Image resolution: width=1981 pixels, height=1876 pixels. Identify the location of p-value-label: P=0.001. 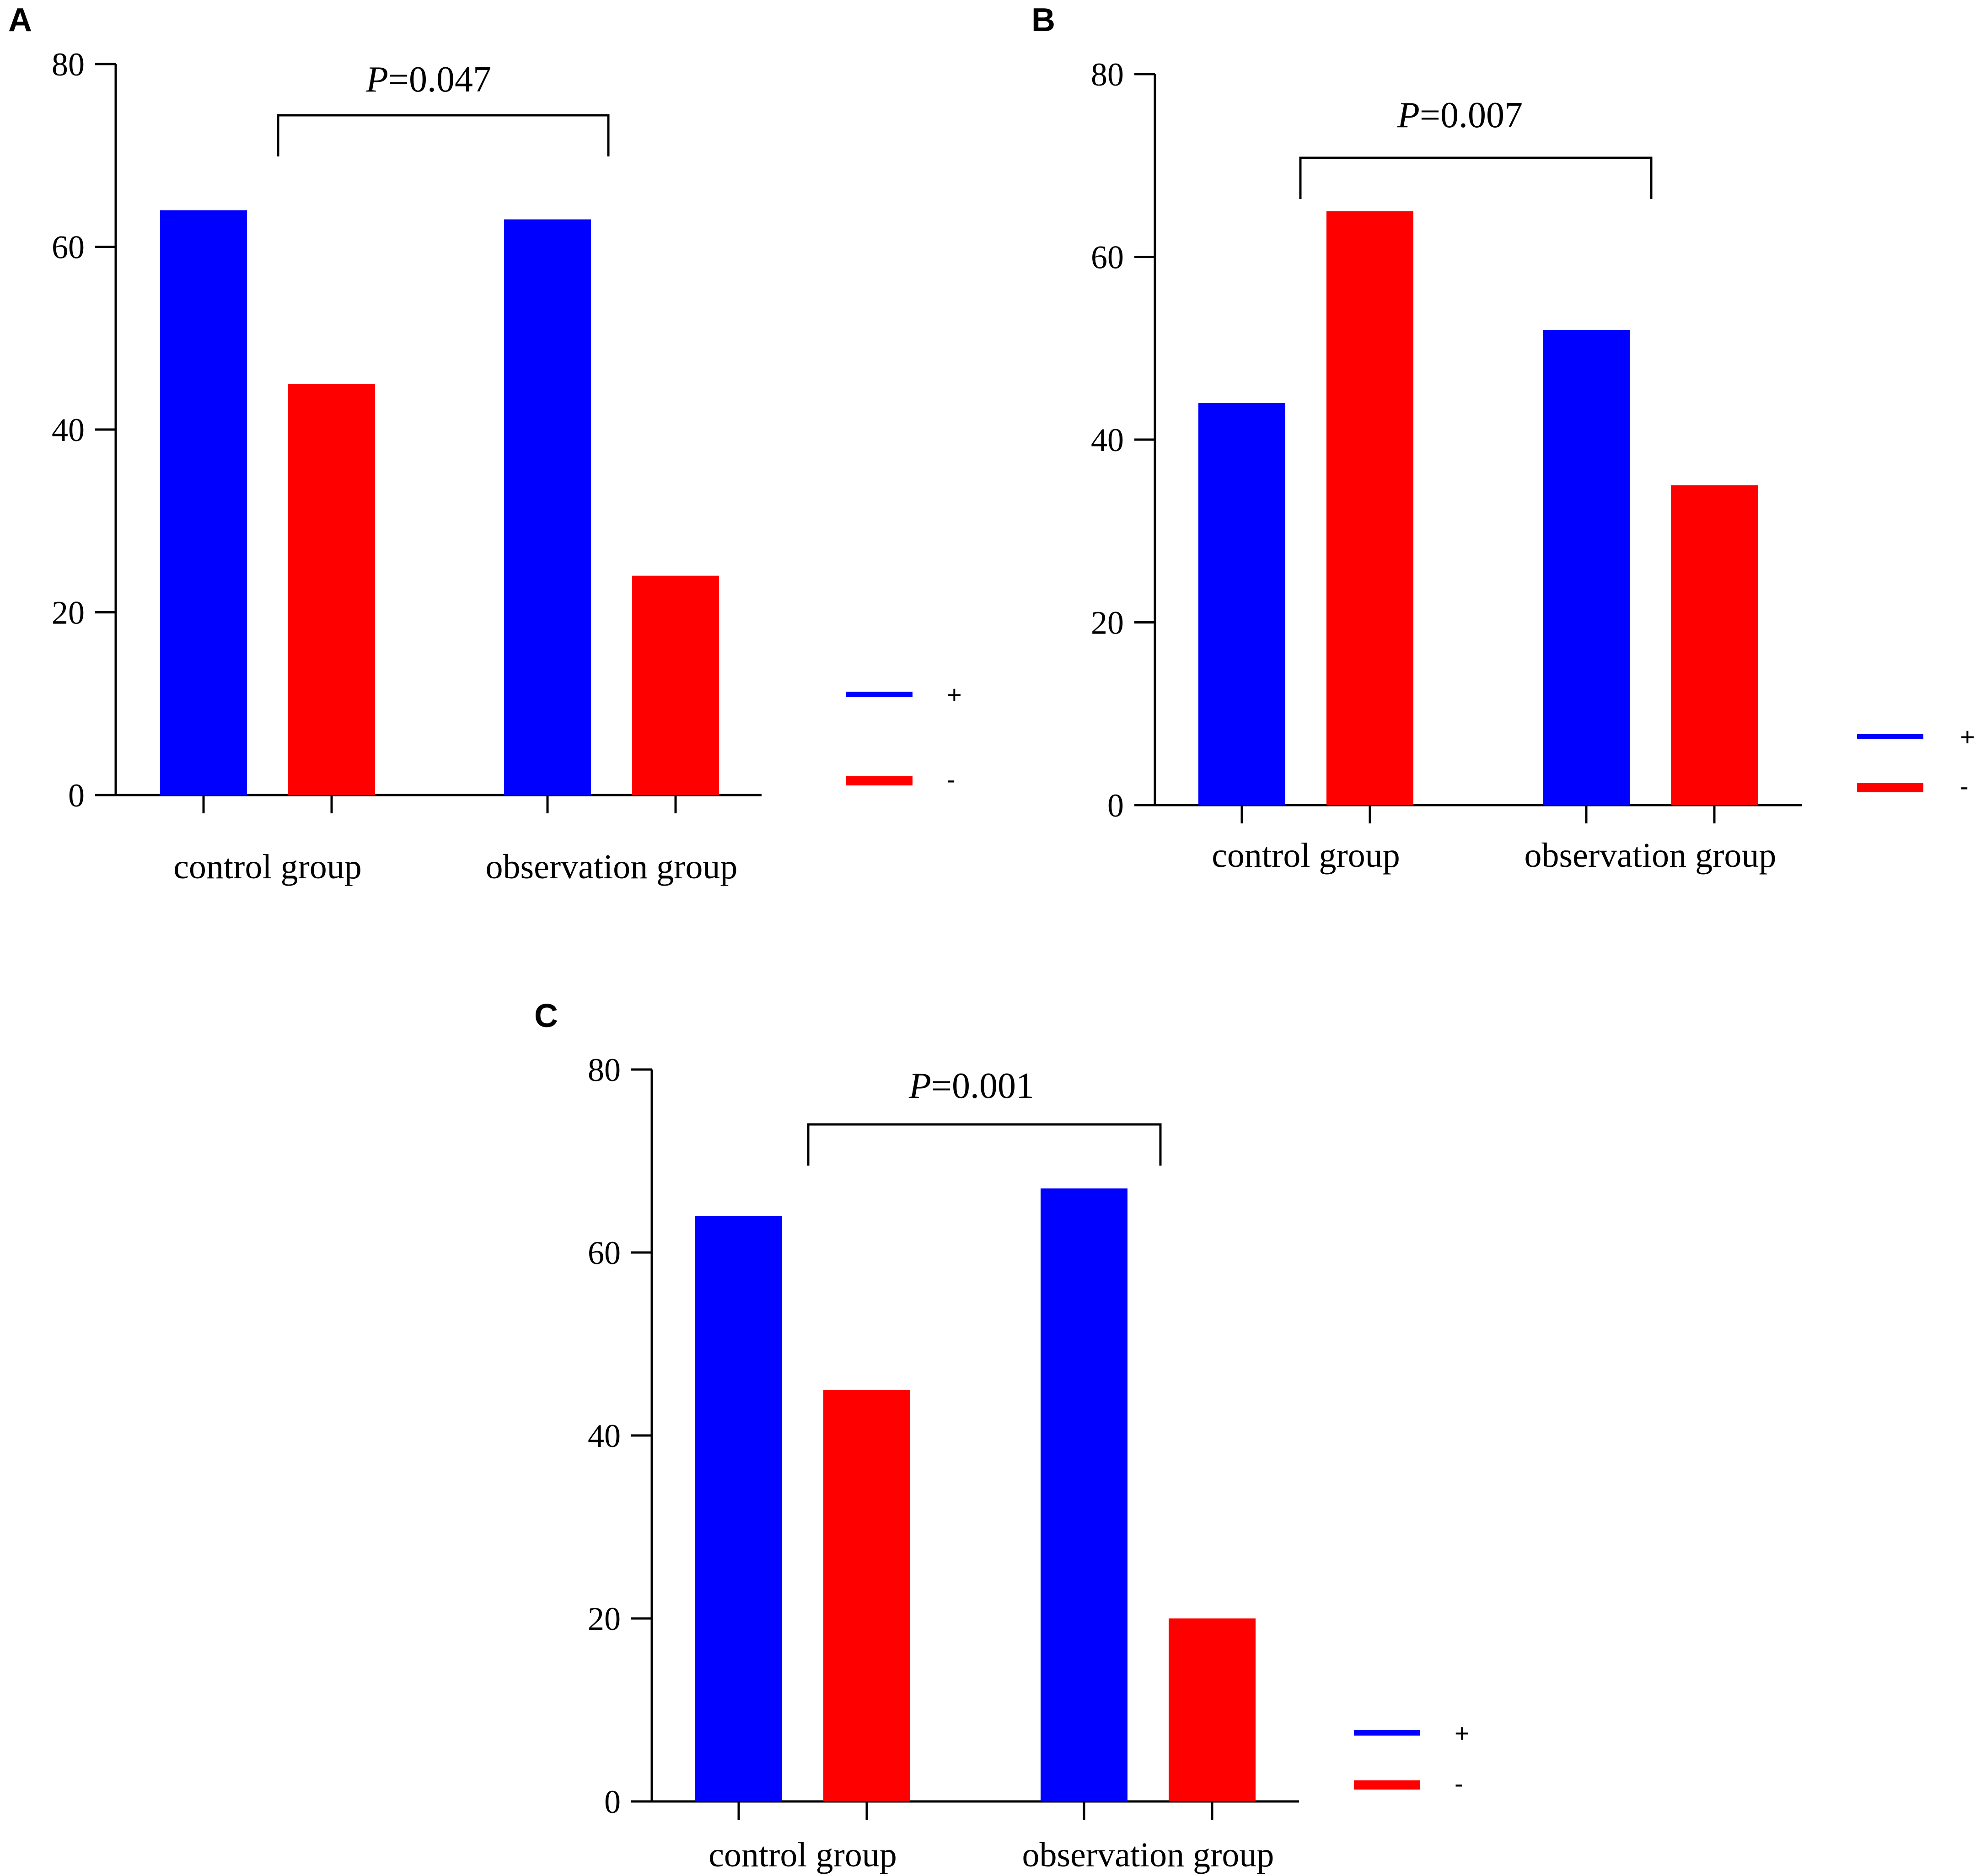
(971, 1086).